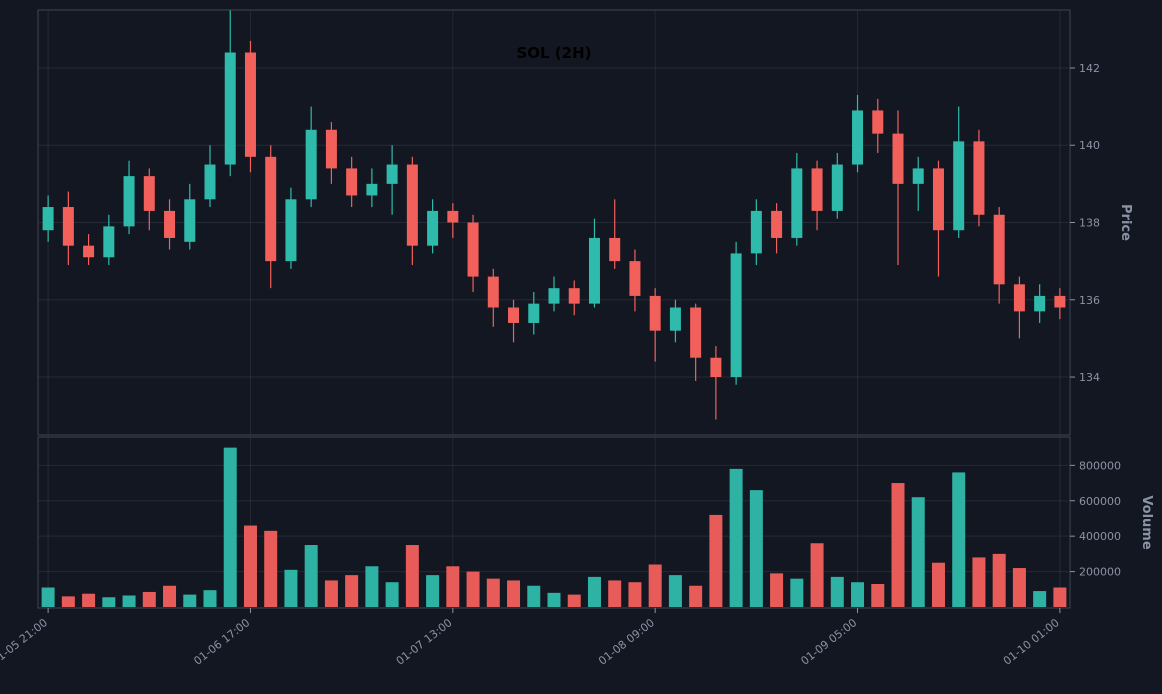 The width and height of the screenshot is (1162, 694). I want to click on volume-tick-label: 200000, so click(1100, 572).